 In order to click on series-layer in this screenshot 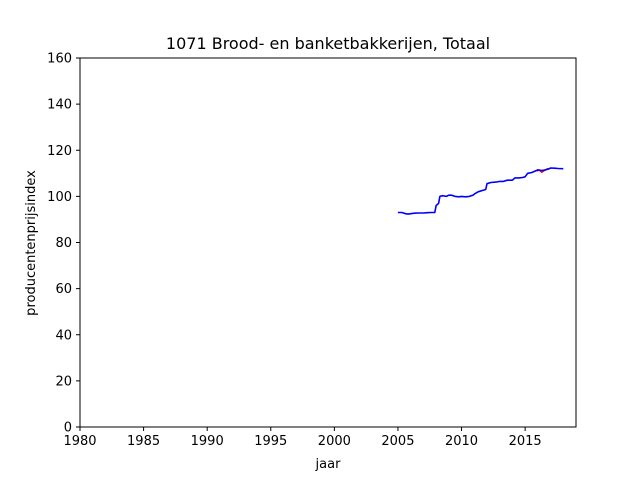, I will do `click(480, 191)`.